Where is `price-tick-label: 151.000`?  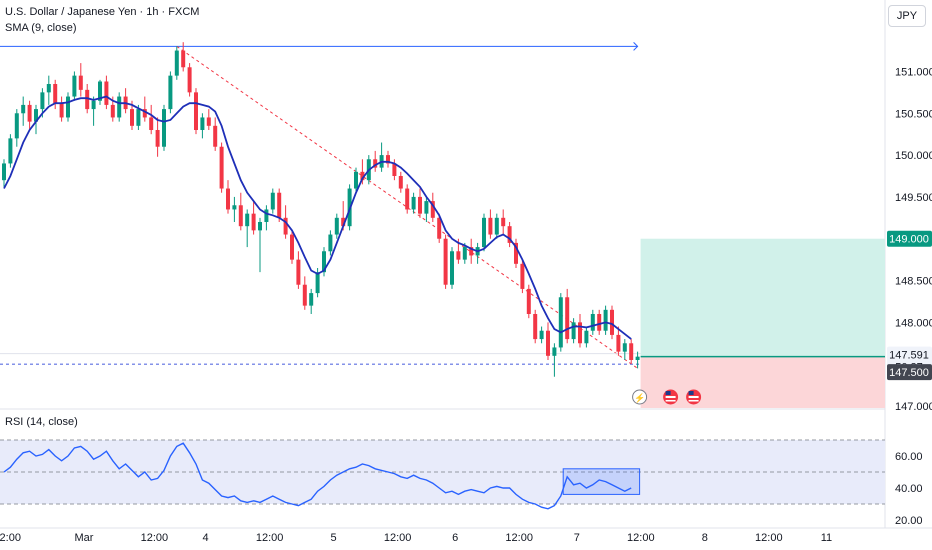 price-tick-label: 151.000 is located at coordinates (913, 72).